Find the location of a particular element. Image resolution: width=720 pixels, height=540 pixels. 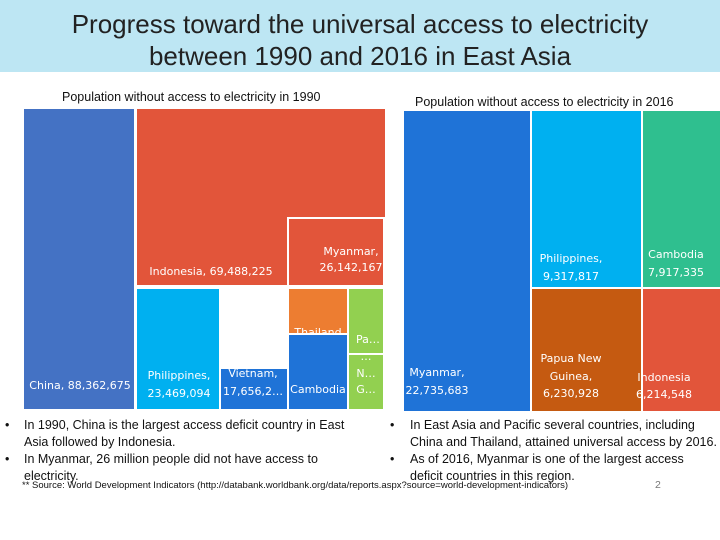

treemap-1990-label: Indonesia, 69,488,225 is located at coordinates (210, 271).